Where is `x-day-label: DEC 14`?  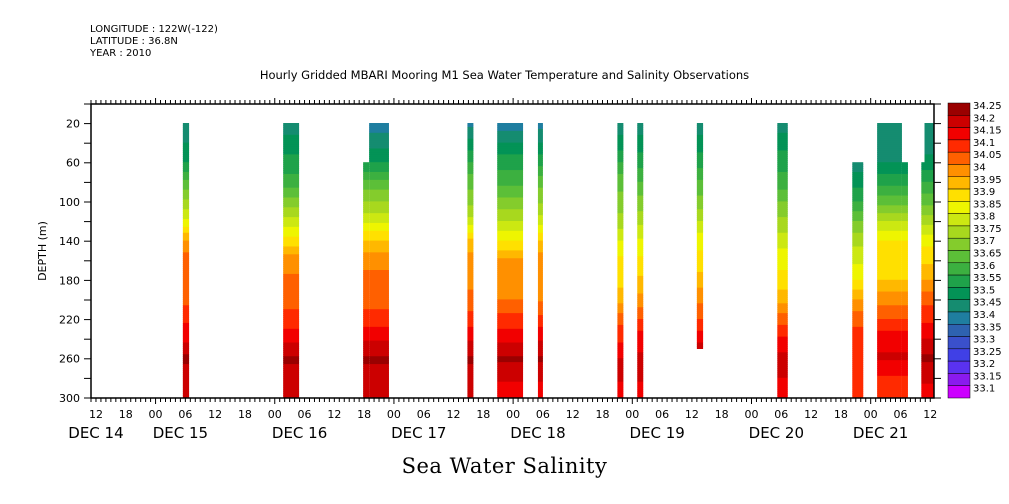
x-day-label: DEC 14 is located at coordinates (95, 433).